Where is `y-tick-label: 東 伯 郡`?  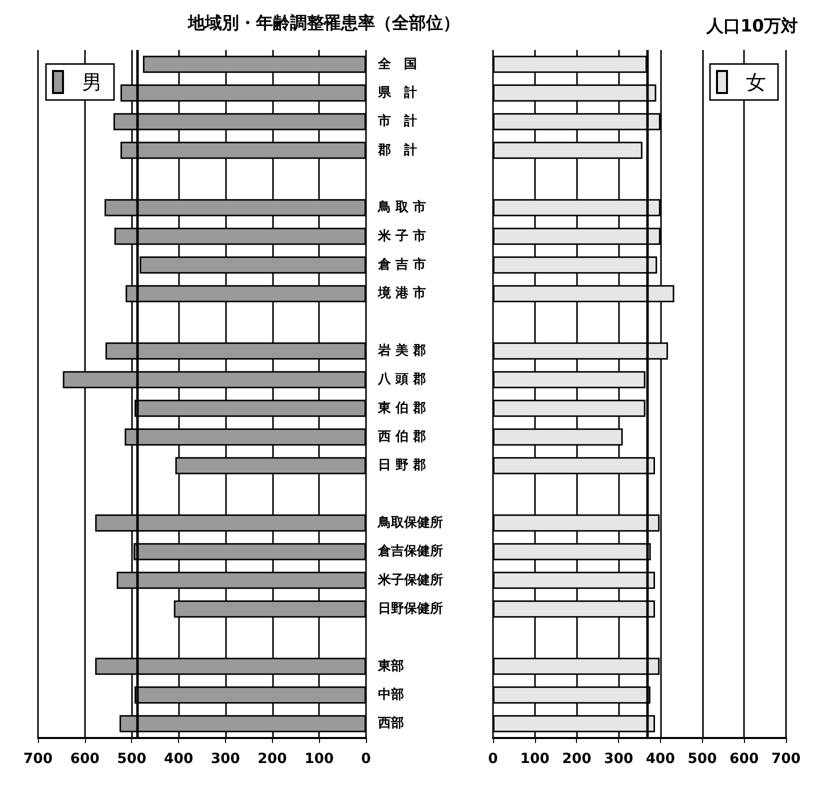
y-tick-label: 東 伯 郡 is located at coordinates (401, 408).